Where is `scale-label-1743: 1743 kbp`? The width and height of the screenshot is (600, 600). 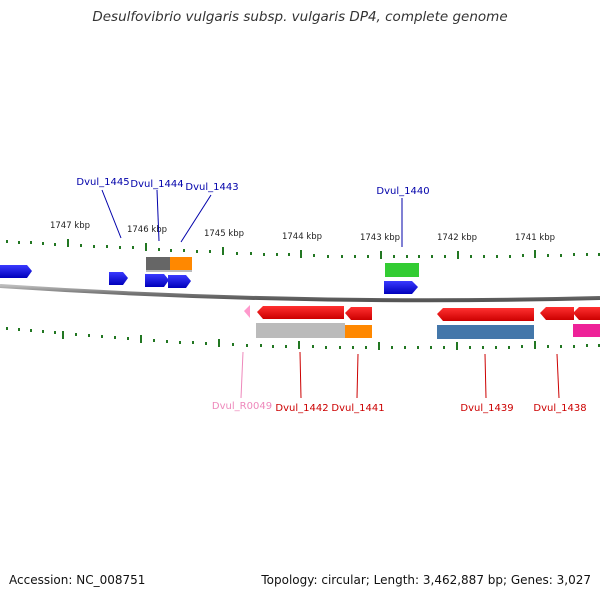 scale-label-1743: 1743 kbp is located at coordinates (380, 238).